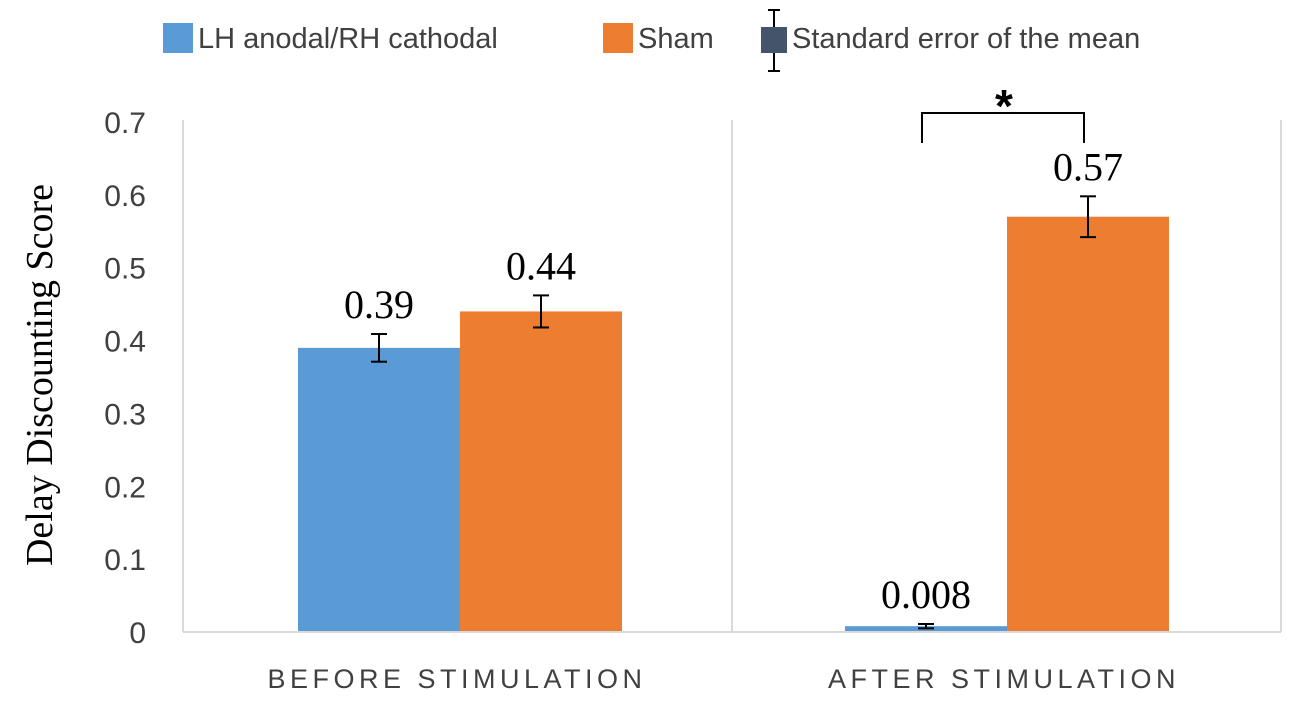 The height and width of the screenshot is (703, 1300). What do you see at coordinates (125, 487) in the screenshot?
I see `y-tick-label: 0.2` at bounding box center [125, 487].